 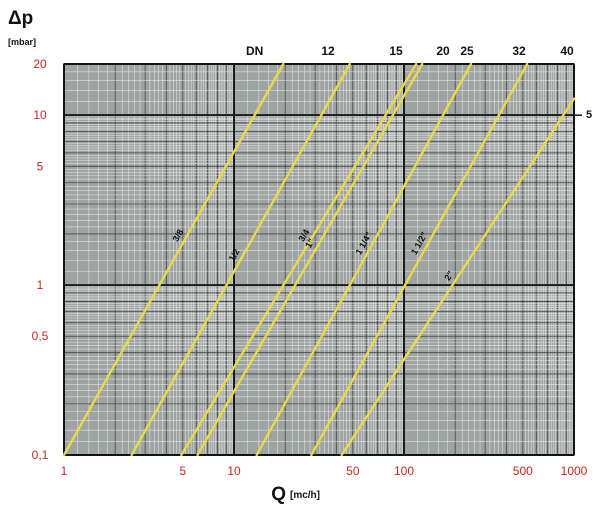 I want to click on y-tick-label: 10, so click(x=40, y=115).